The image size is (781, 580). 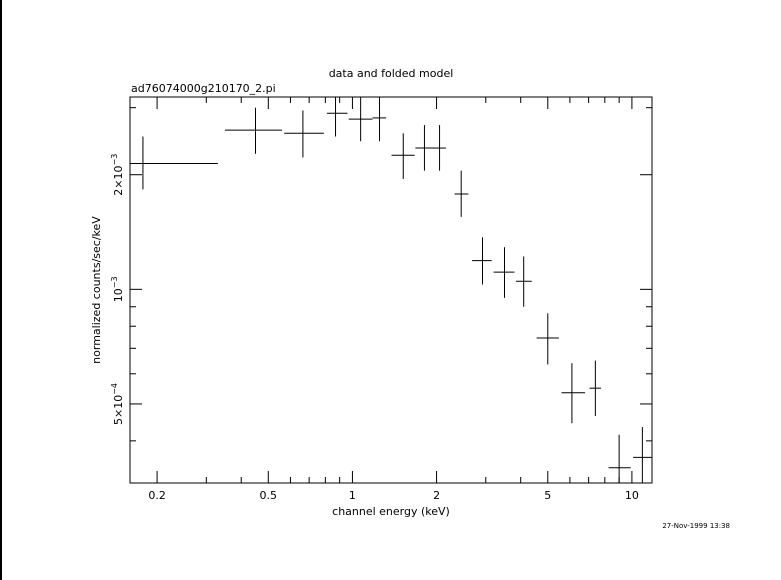 I want to click on y-axis-tick-labels: 5×10−4 10−3 2×10−3, so click(x=117, y=289).